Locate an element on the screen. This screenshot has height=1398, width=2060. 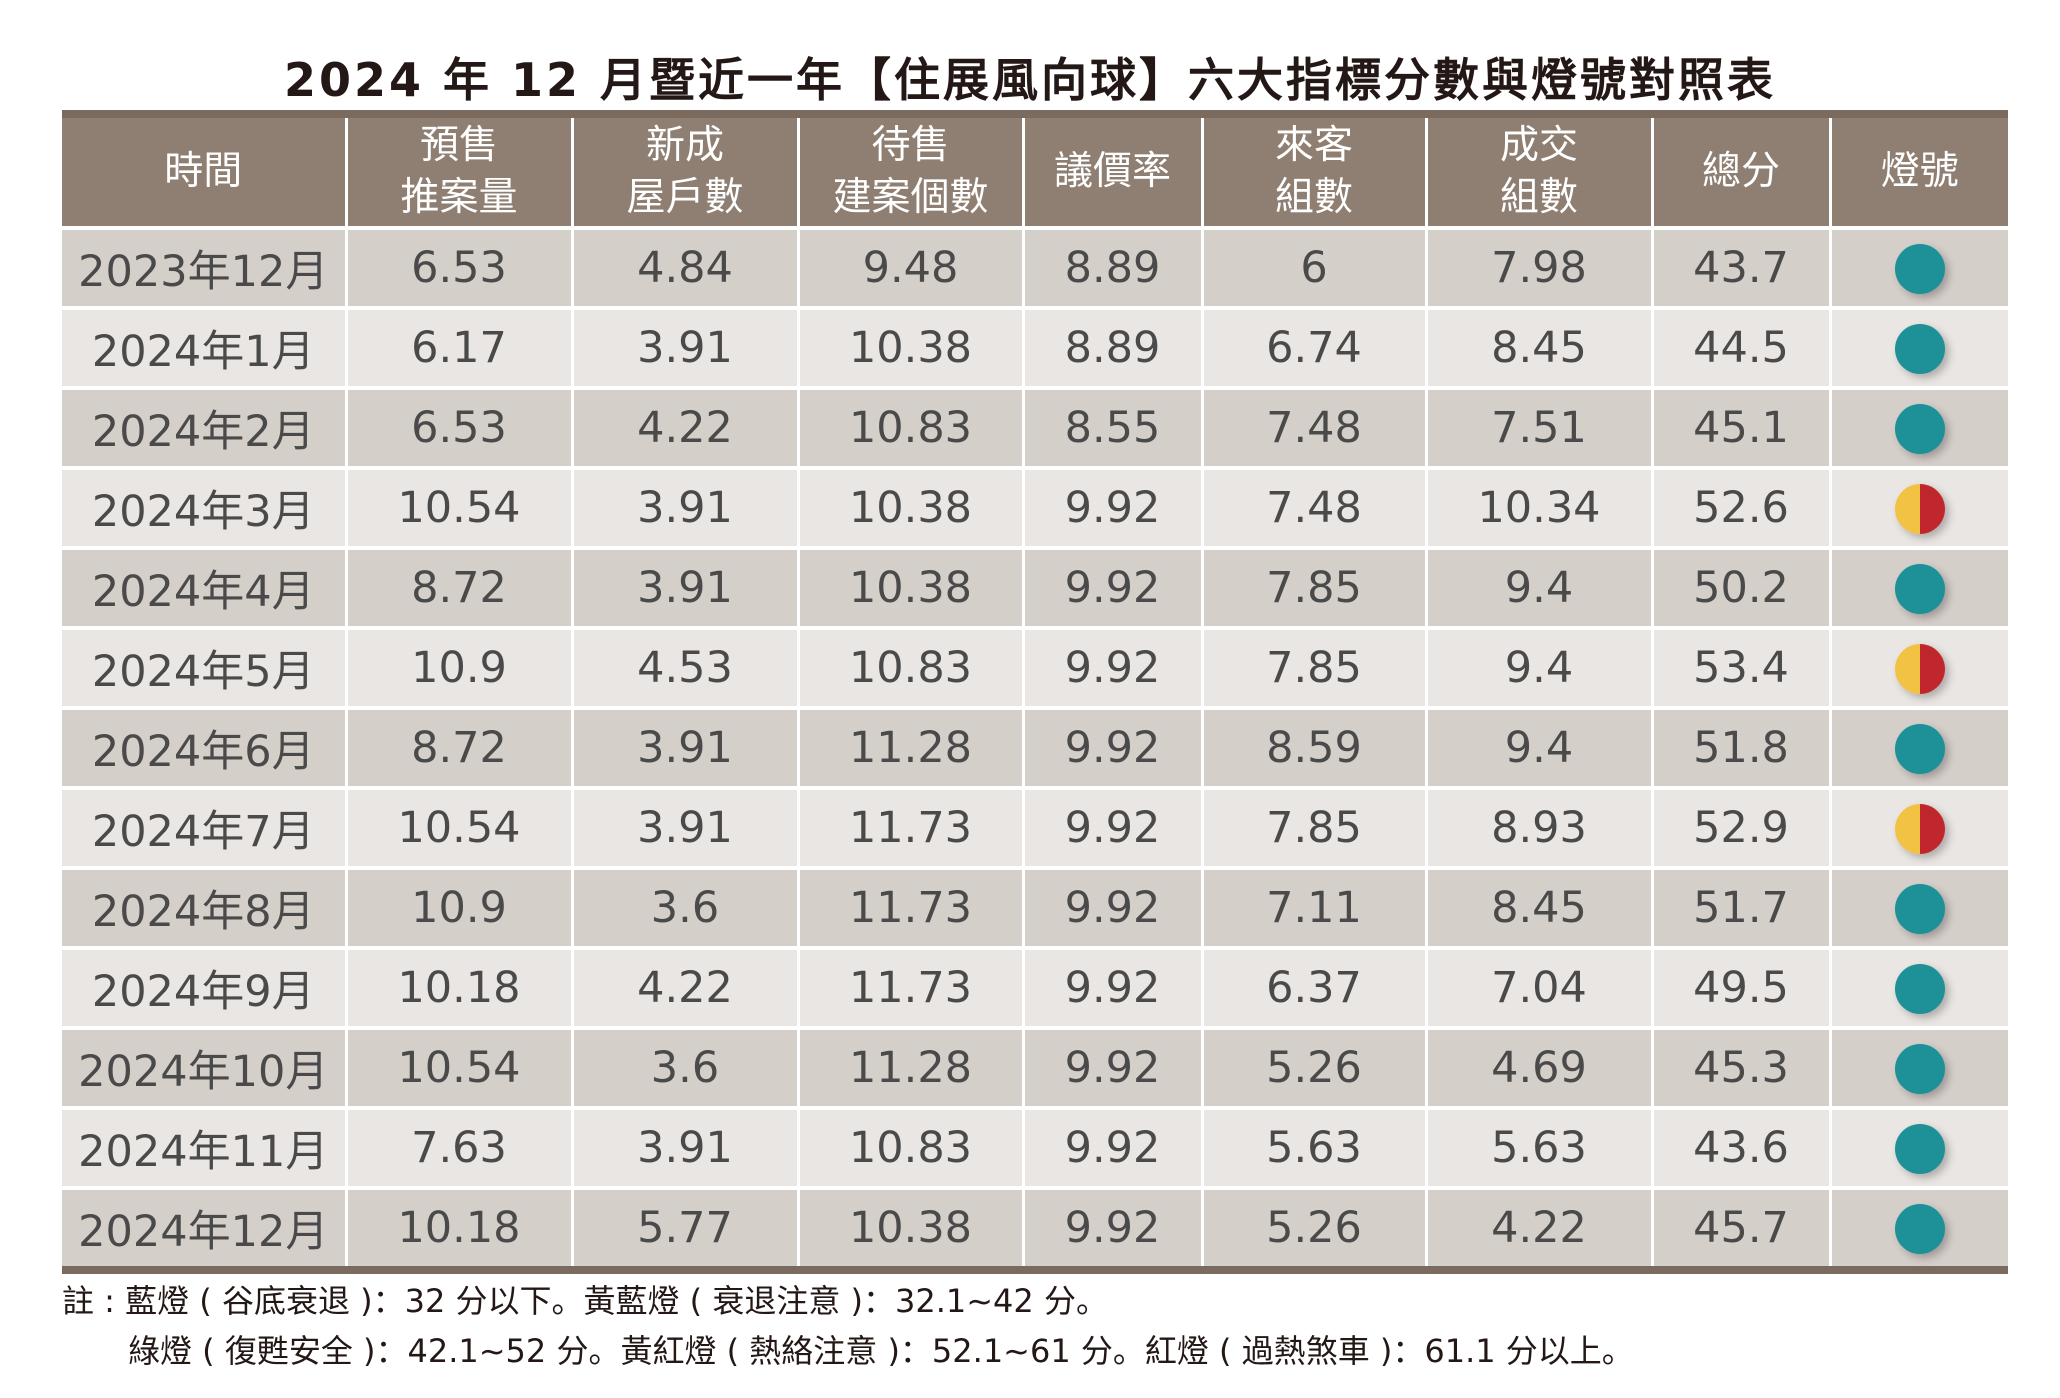
table-row: 2024年2月 6.53 4.22 10.83 8.55 7.48 7.51 45.1 is located at coordinates (1035, 427).